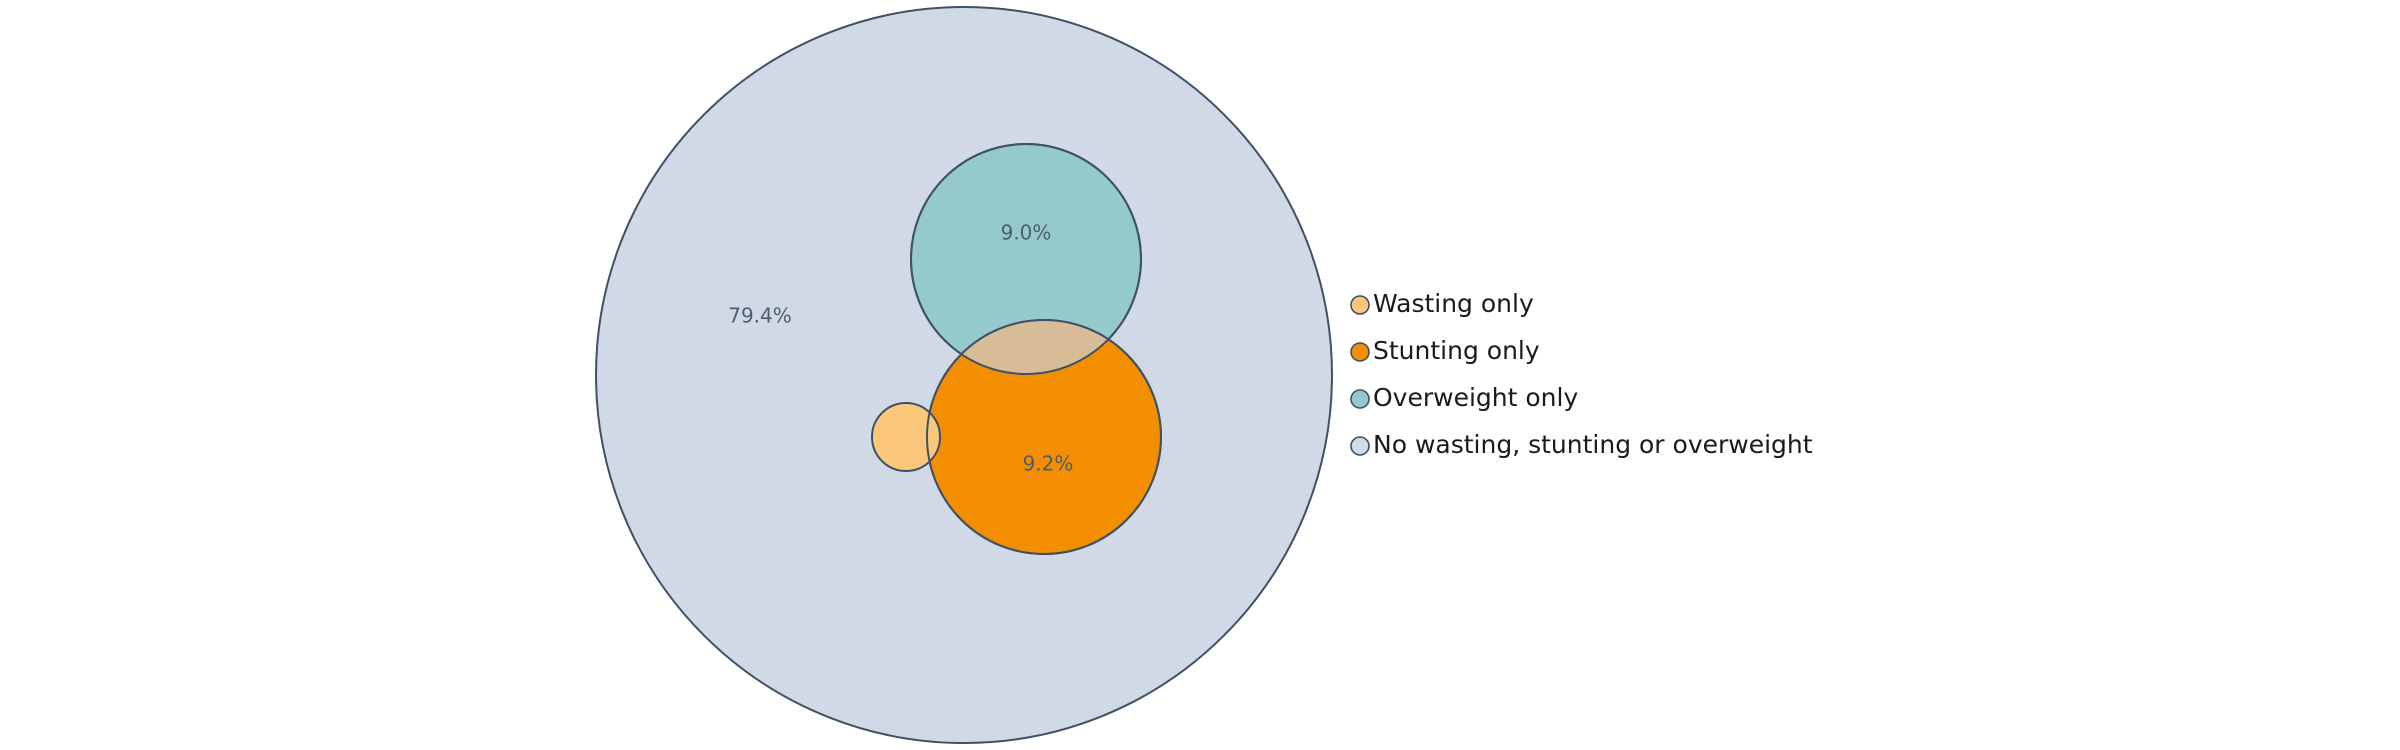 The width and height of the screenshot is (2400, 750). I want to click on venn-outline-stunting, so click(1044, 437).